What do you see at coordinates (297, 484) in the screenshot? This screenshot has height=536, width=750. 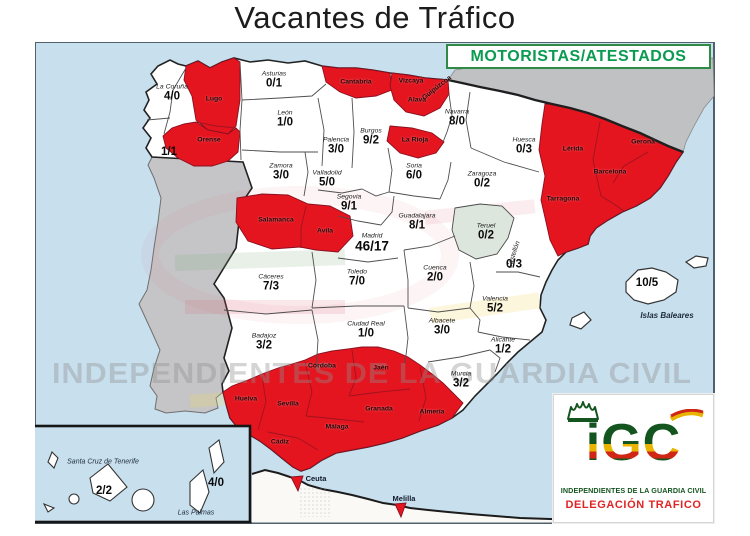 I see `territory-ceuta` at bounding box center [297, 484].